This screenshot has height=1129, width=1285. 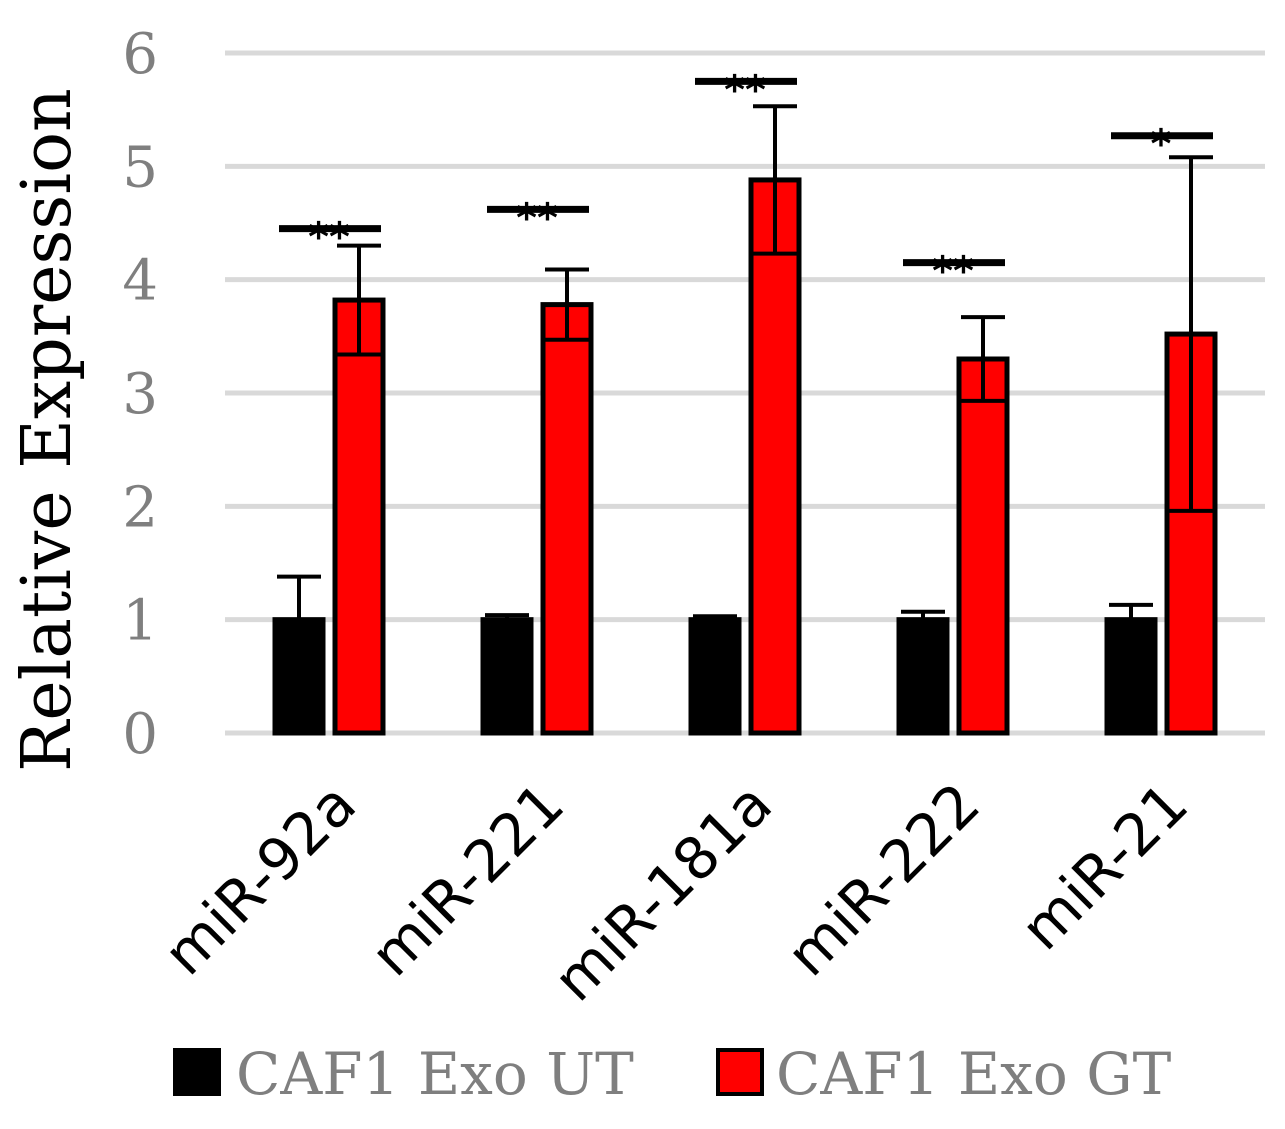 What do you see at coordinates (47, 430) in the screenshot?
I see `y-axis-title: Relative Expression` at bounding box center [47, 430].